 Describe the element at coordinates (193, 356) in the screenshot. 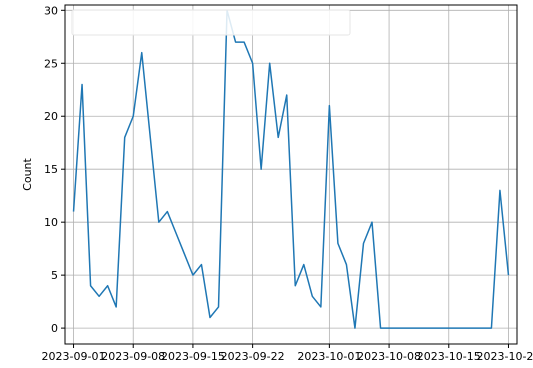

I see `x-tick-label: 2023-09-15` at that location.